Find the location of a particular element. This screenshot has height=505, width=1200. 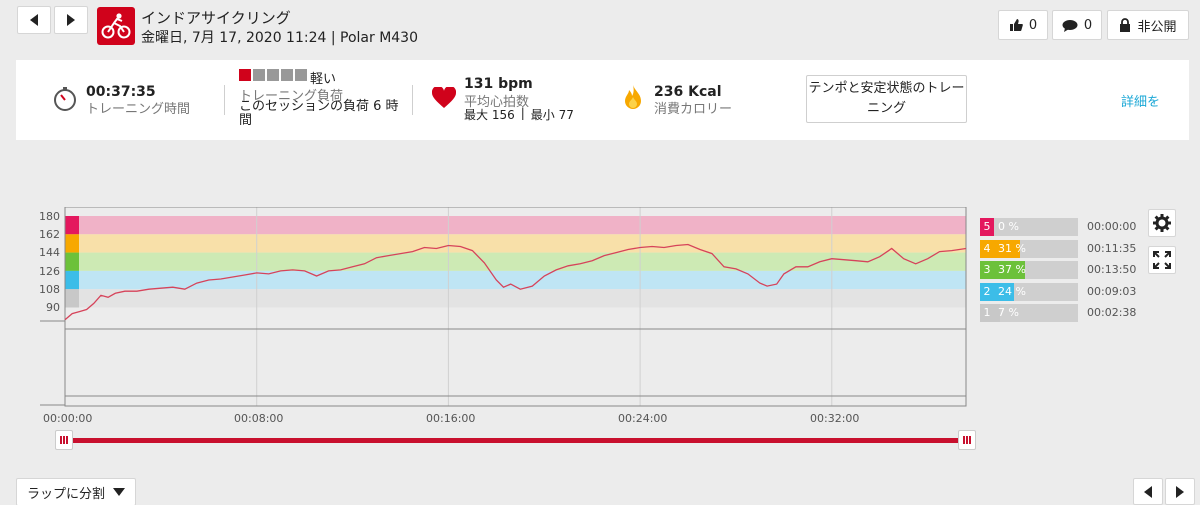

next-page-button is located at coordinates (1180, 491).